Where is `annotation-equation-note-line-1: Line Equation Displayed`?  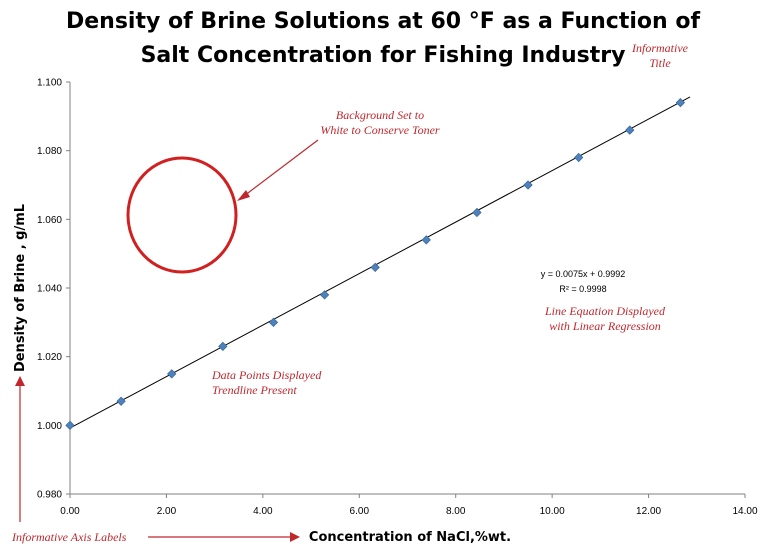 annotation-equation-note-line-1: Line Equation Displayed is located at coordinates (605, 311).